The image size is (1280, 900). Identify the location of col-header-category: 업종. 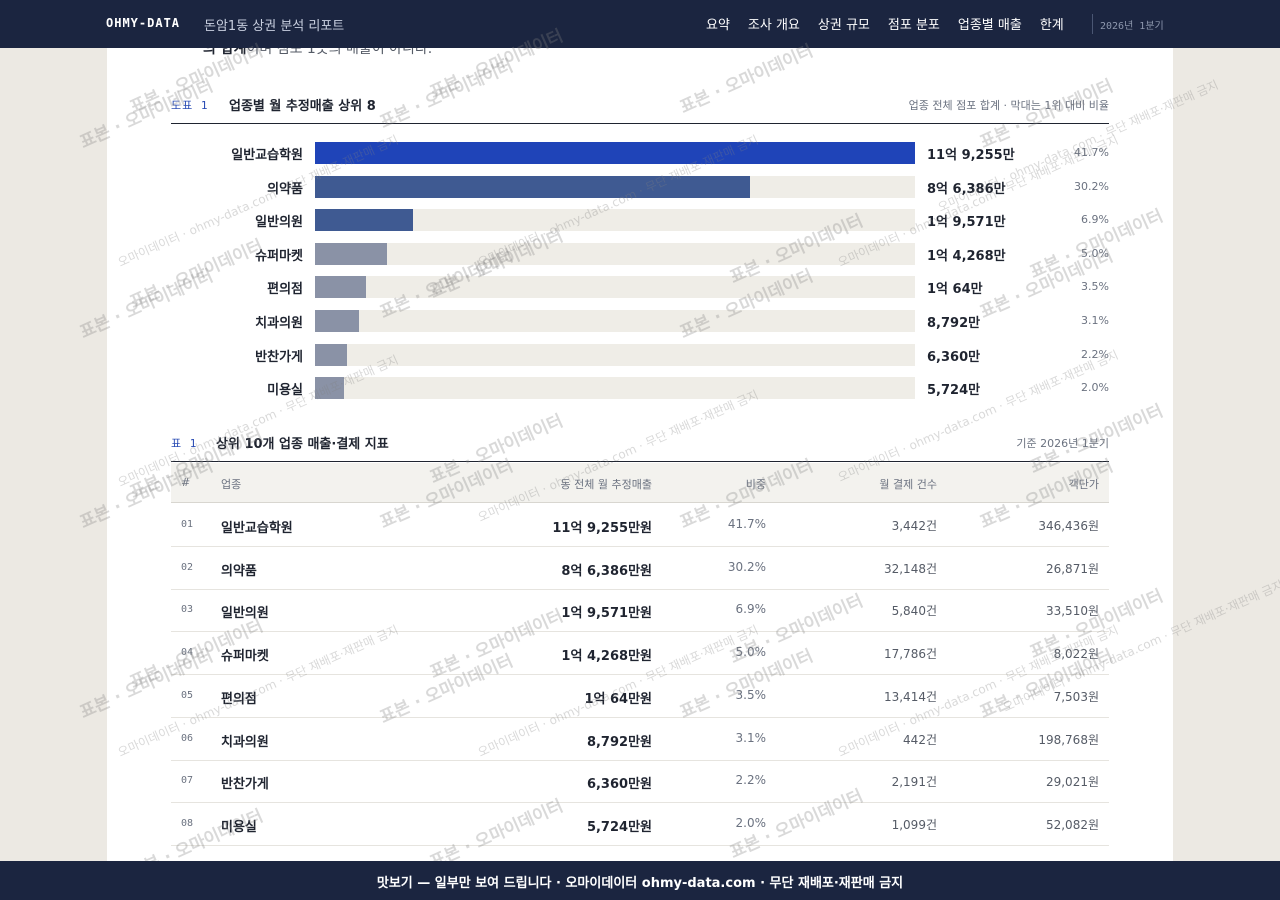
(231, 484).